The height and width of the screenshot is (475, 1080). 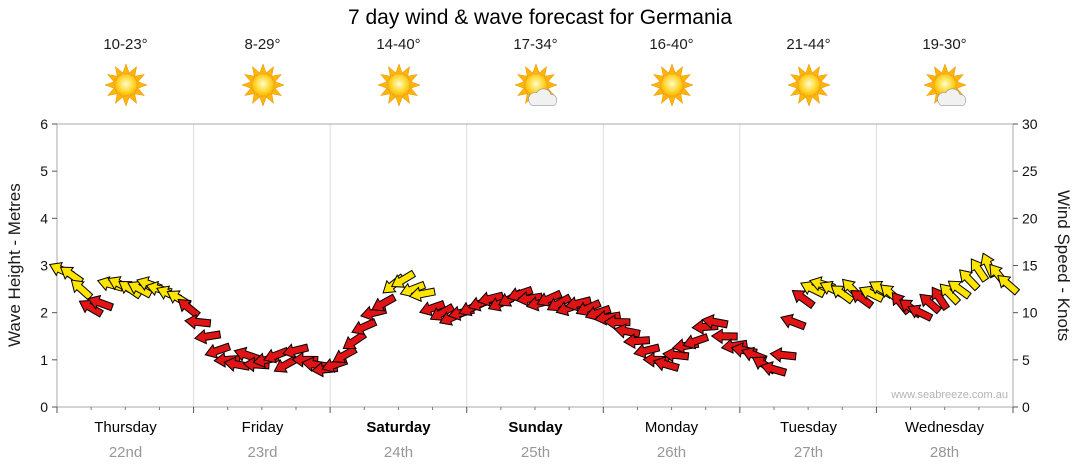 I want to click on day-forecast-header: 17-34°, so click(x=535, y=72).